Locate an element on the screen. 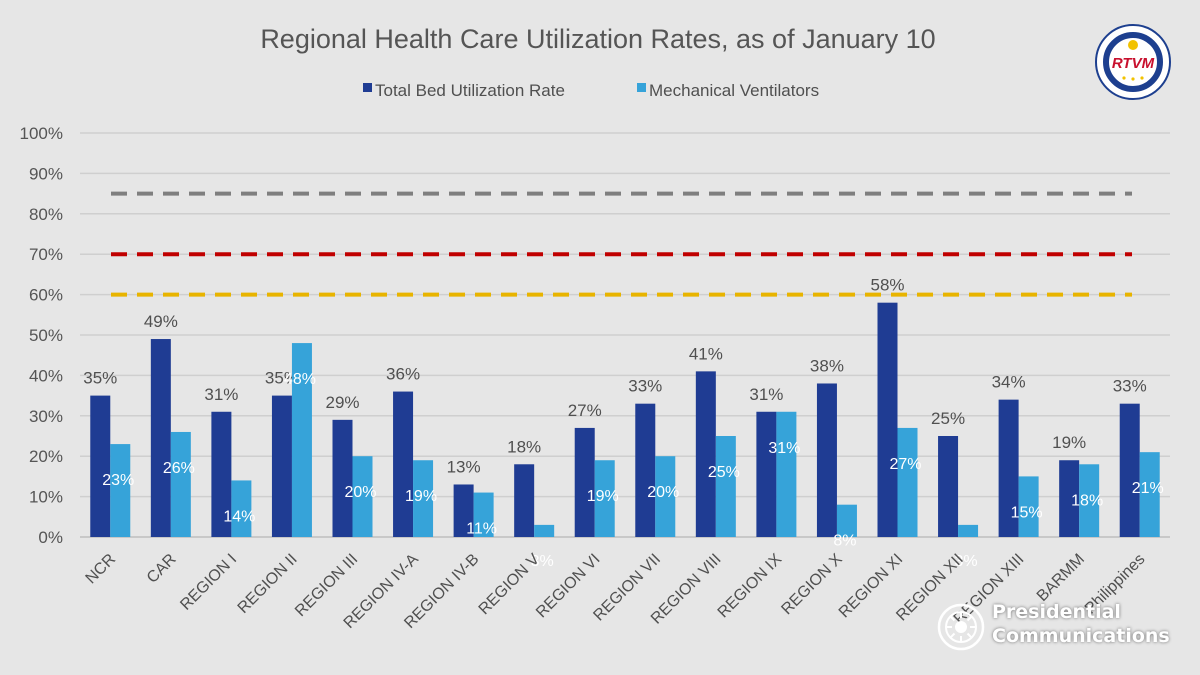 The image size is (1200, 675). label-vent-6: 11% is located at coordinates (481, 529).